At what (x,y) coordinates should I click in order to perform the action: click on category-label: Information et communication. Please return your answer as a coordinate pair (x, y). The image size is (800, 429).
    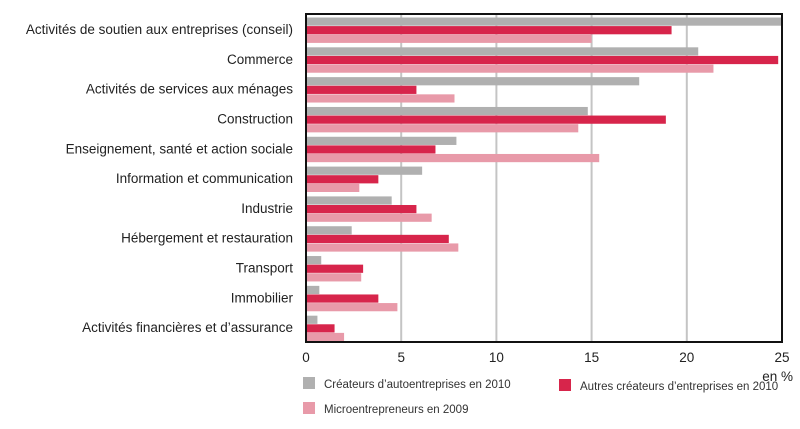
    Looking at the image, I should click on (204, 178).